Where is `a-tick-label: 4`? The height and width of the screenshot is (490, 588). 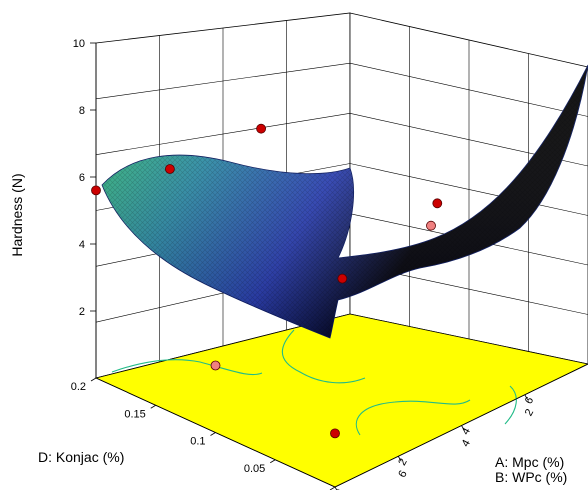
a-tick-label: 4 is located at coordinates (466, 431).